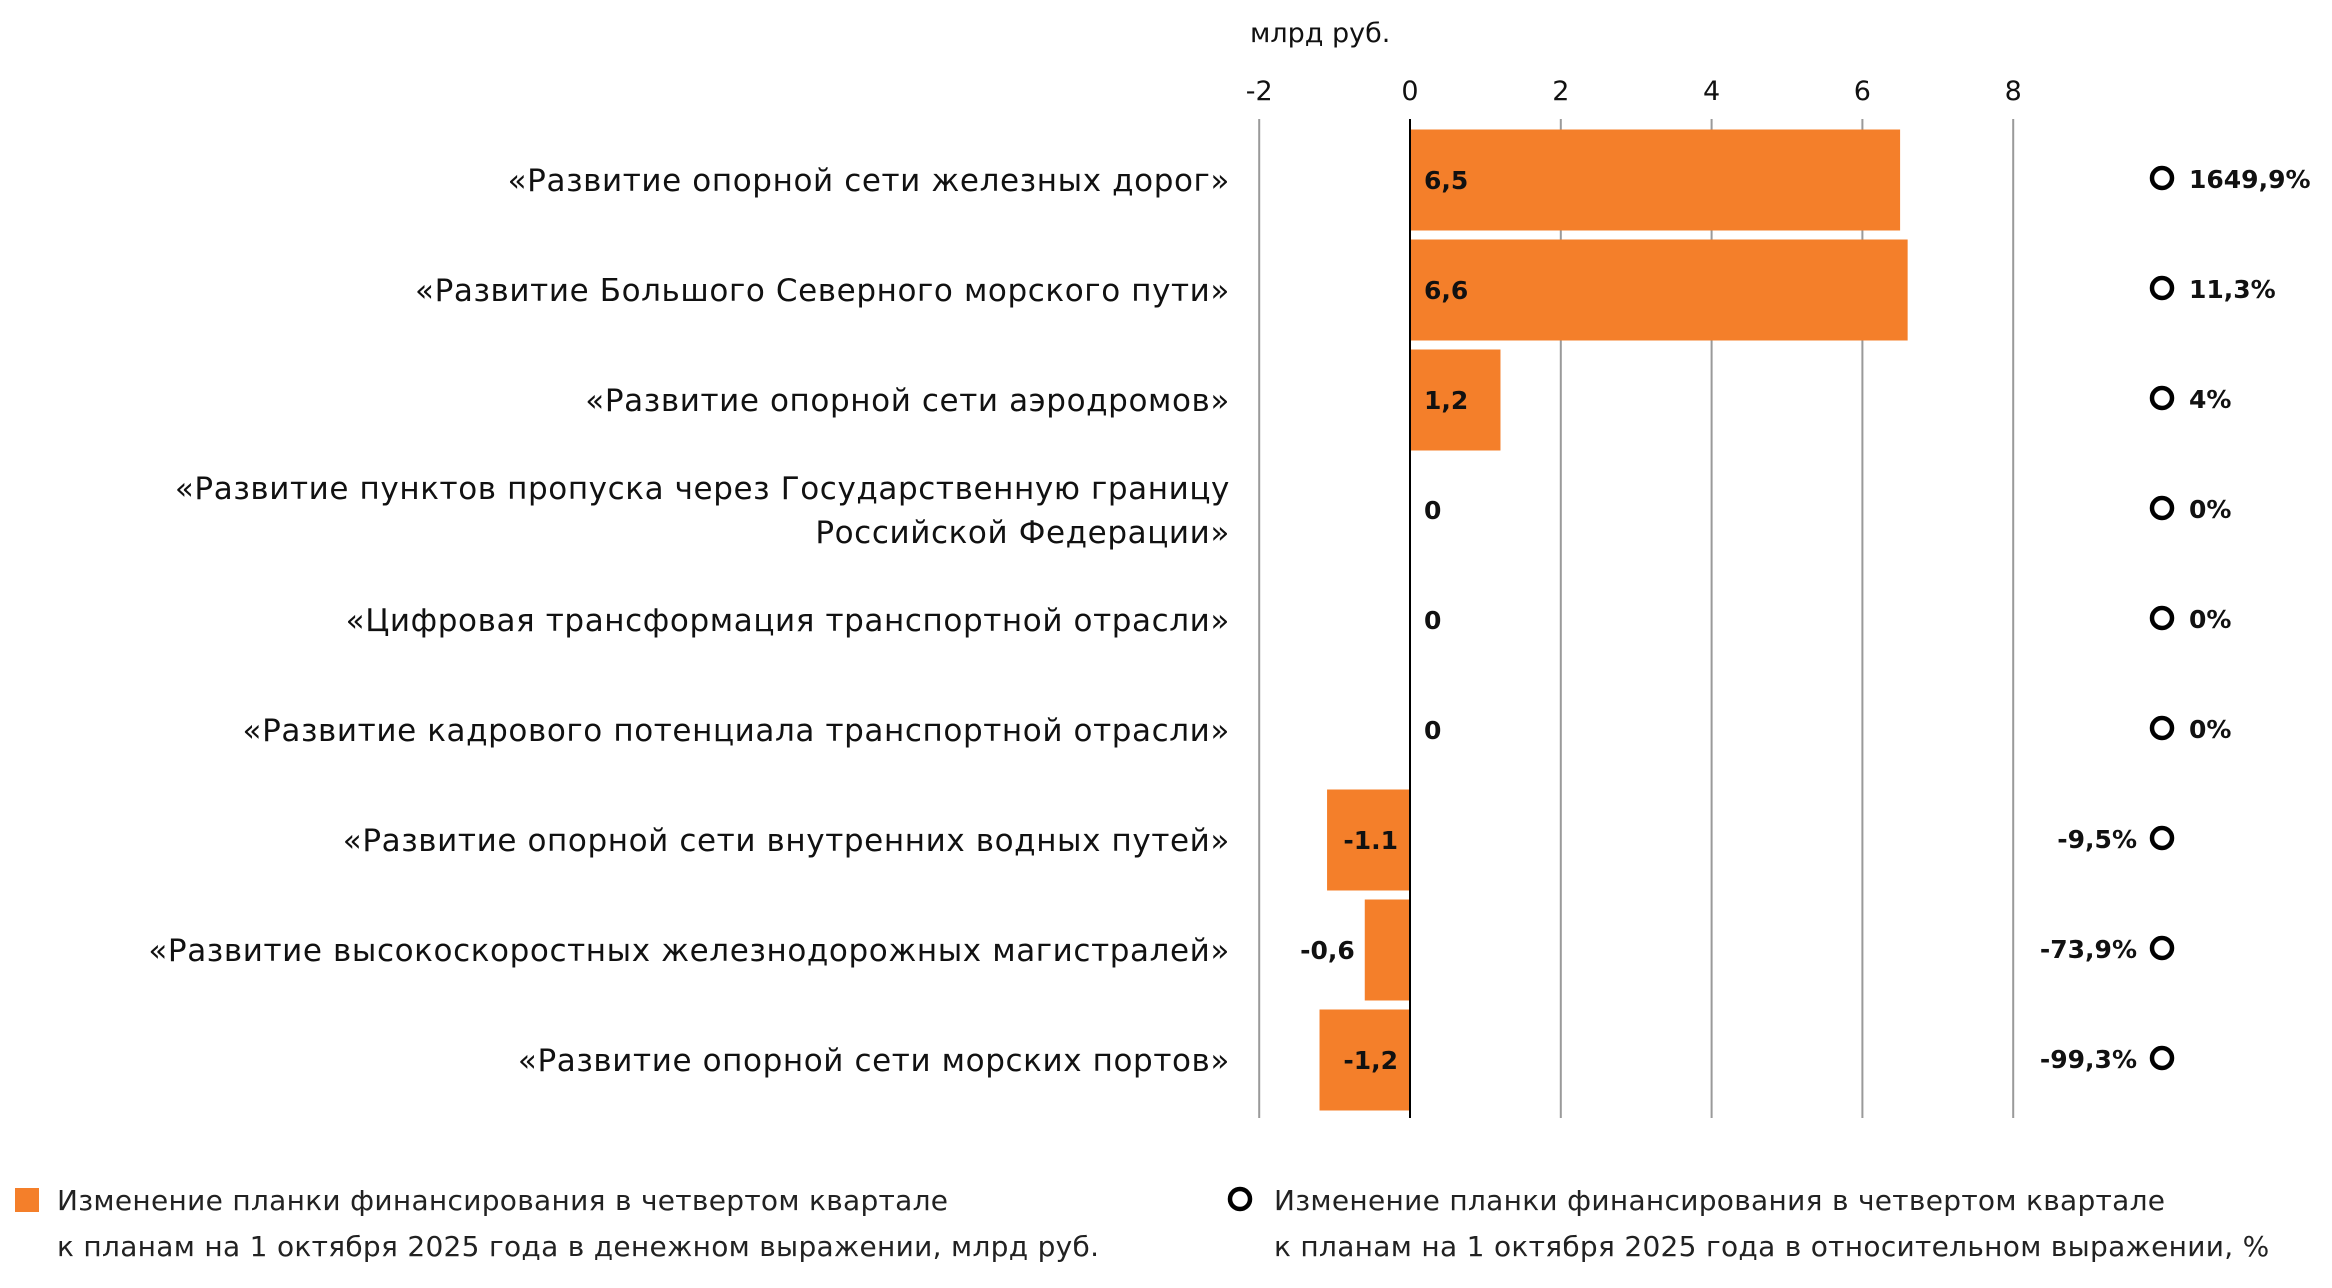  What do you see at coordinates (2232, 289) in the screenshot?
I see `percent-label: 11,3%` at bounding box center [2232, 289].